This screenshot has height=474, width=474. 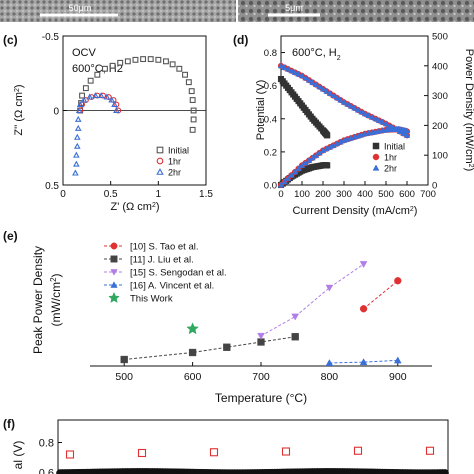 What do you see at coordinates (344, 194) in the screenshot?
I see `x-tick-label: 300` at bounding box center [344, 194].